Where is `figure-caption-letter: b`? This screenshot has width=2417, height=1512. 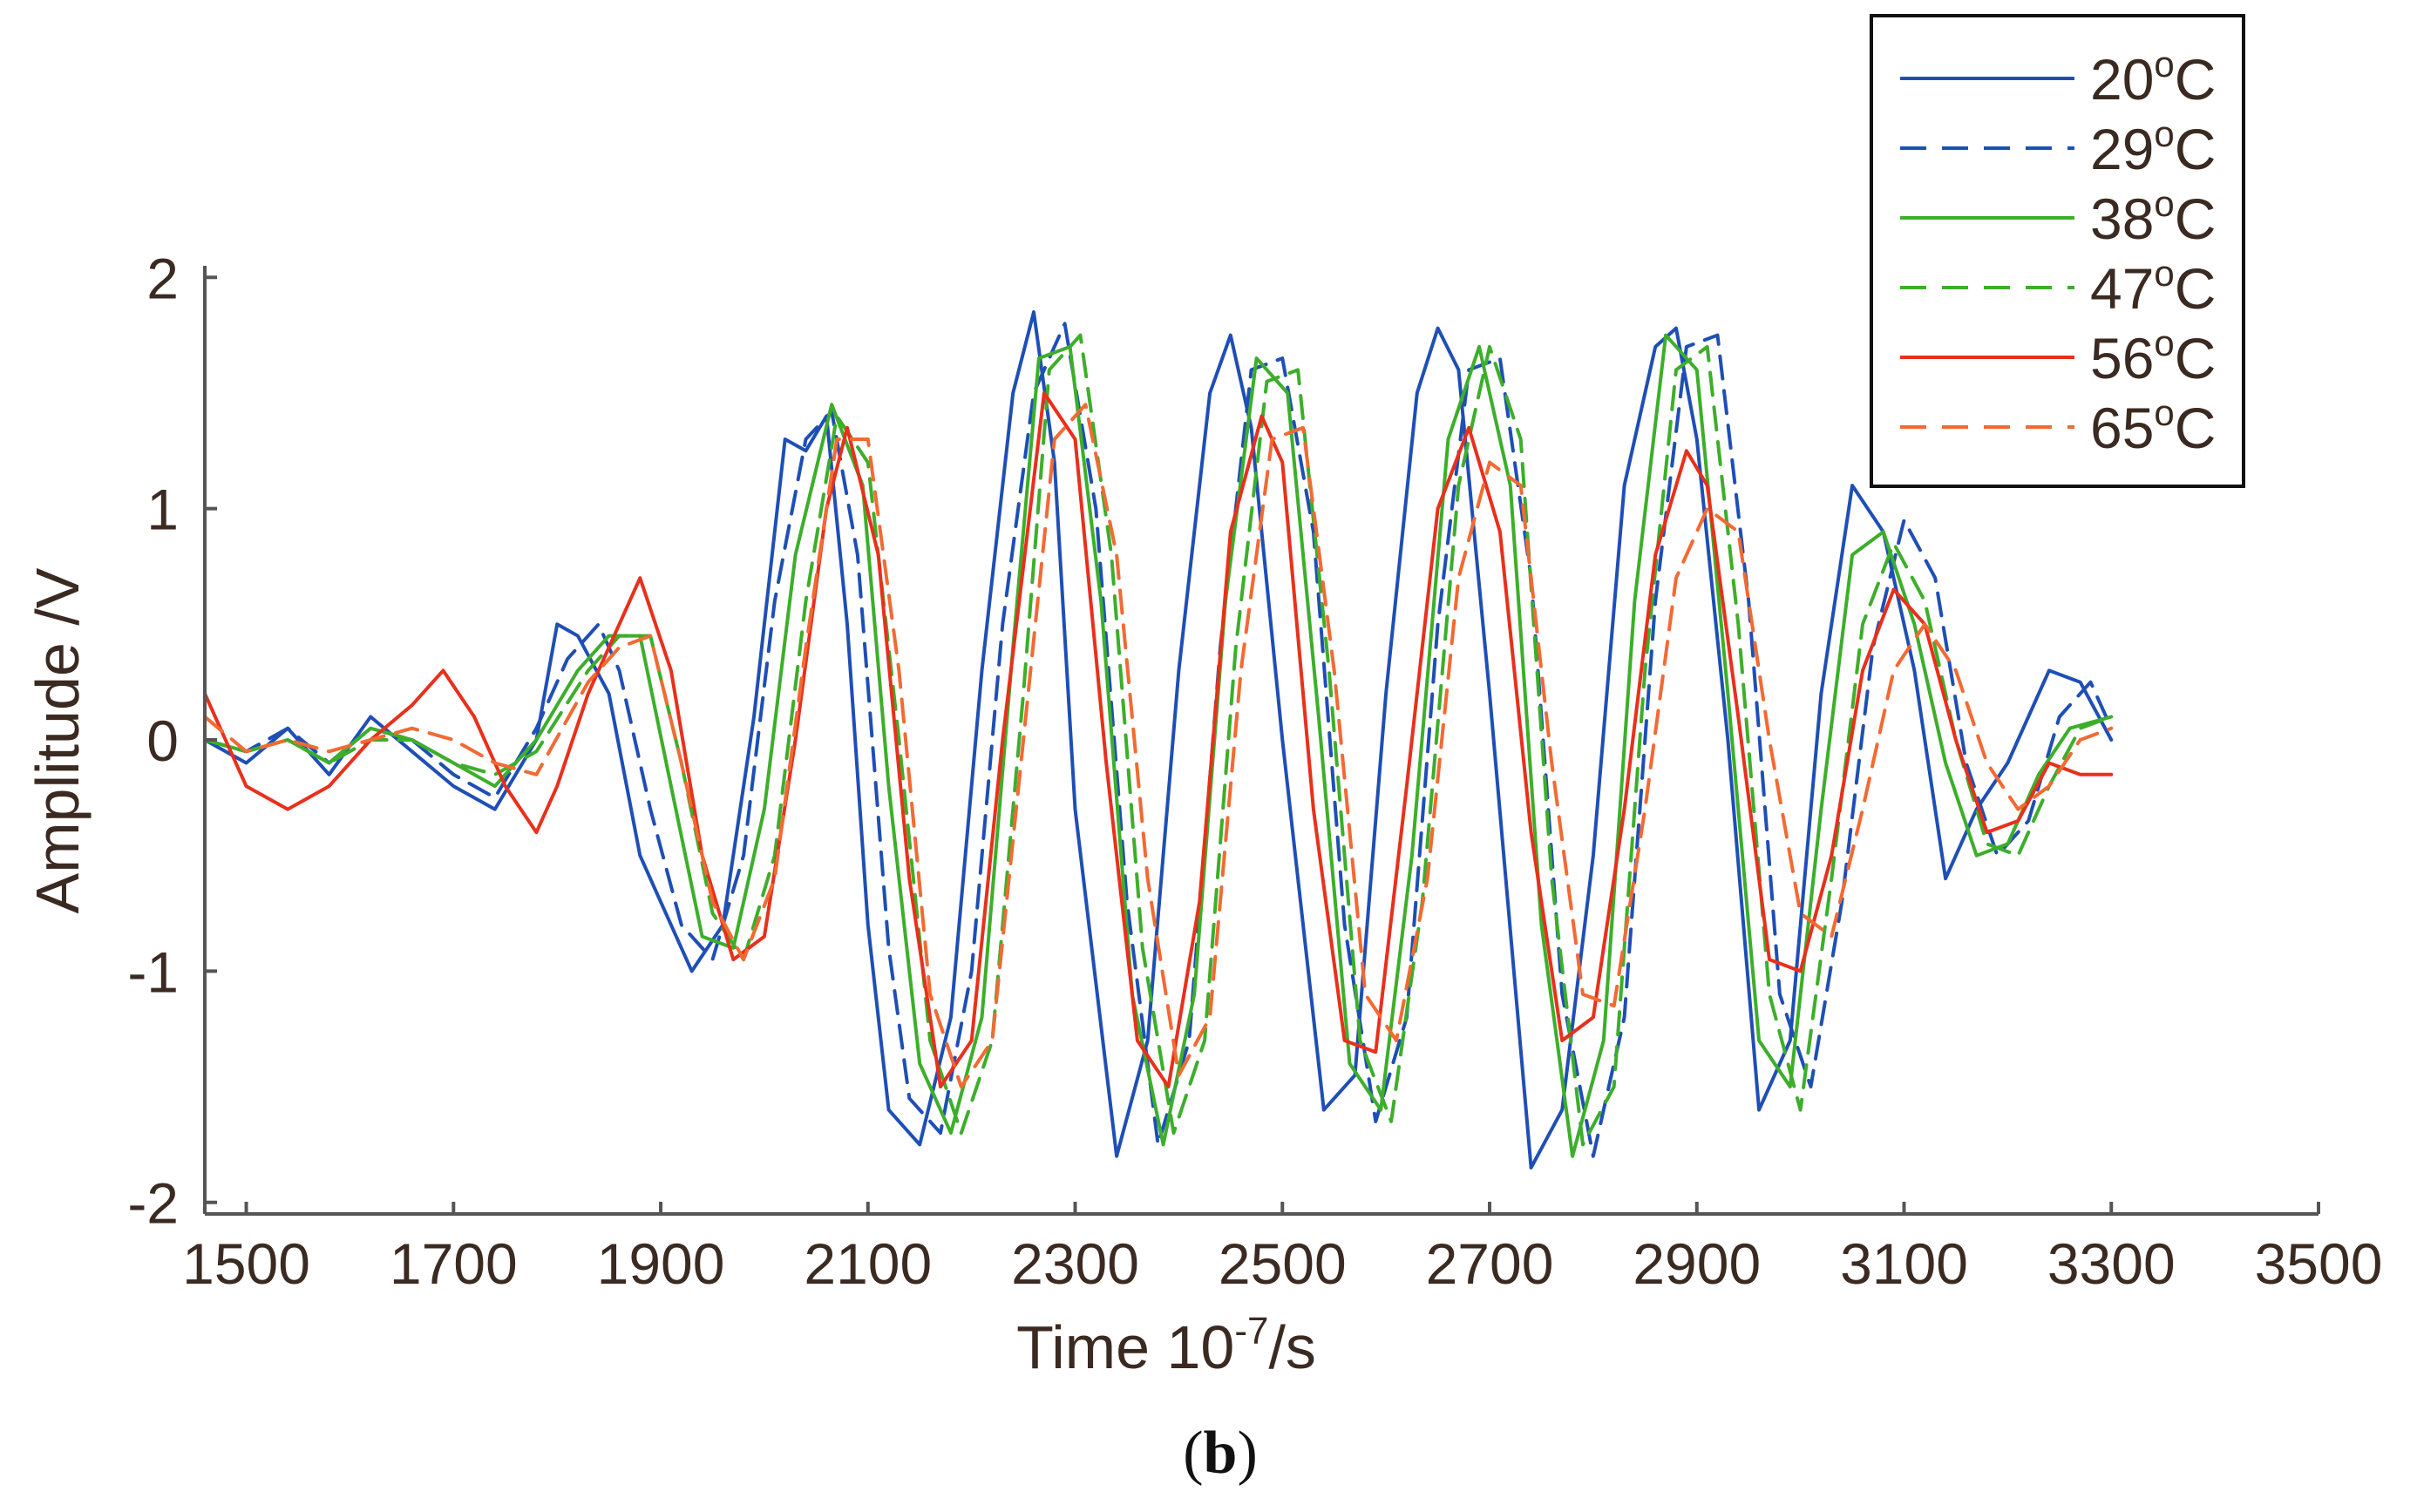
figure-caption-letter: b is located at coordinates (1221, 1453).